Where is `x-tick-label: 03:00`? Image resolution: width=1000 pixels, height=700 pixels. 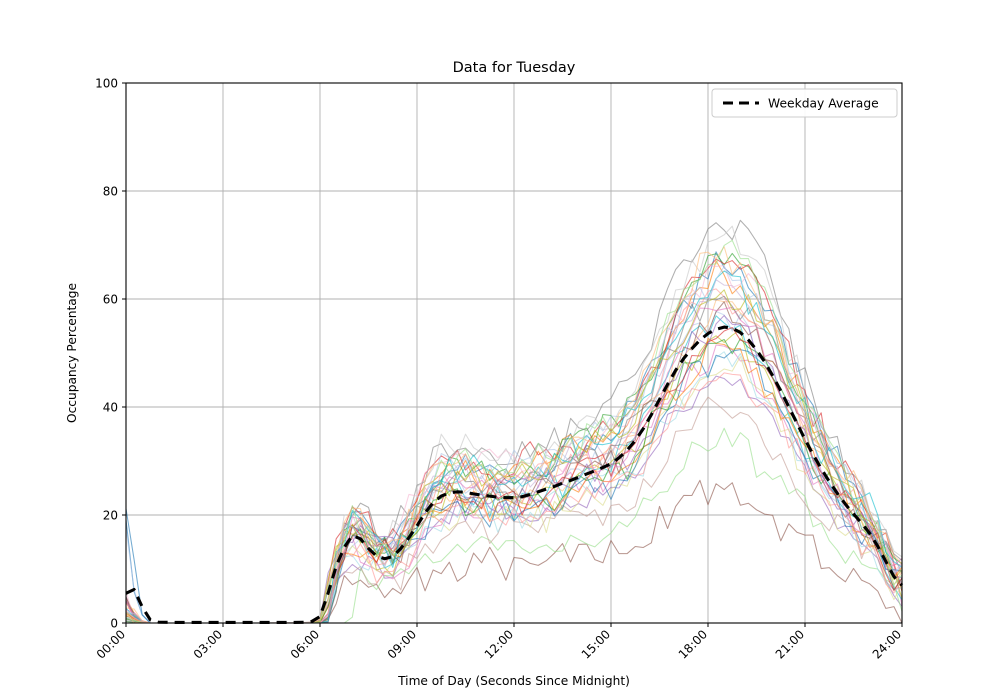 x-tick-label: 03:00 is located at coordinates (208, 644).